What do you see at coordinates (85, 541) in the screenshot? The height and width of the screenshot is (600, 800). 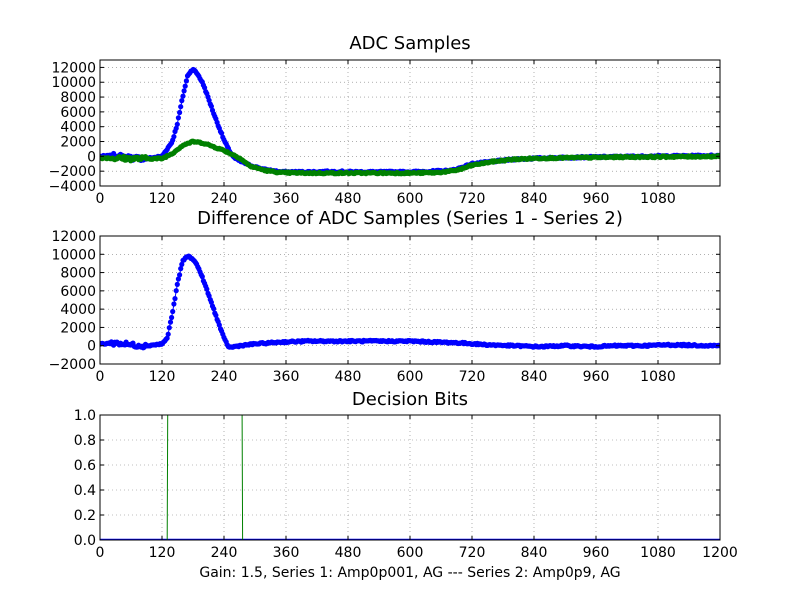 I see `y-tick-label: 0.0` at bounding box center [85, 541].